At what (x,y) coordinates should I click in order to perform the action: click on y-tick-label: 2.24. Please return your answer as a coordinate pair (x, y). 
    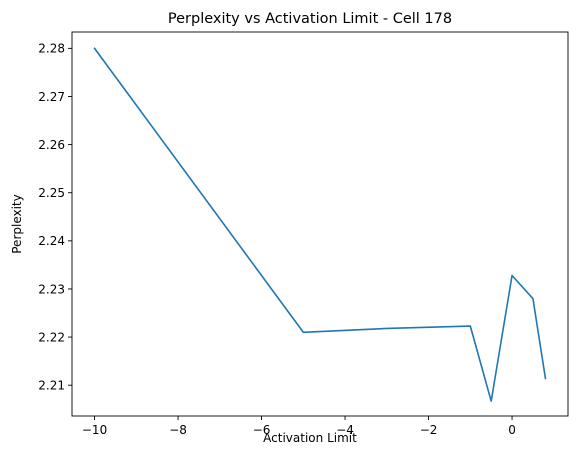
    Looking at the image, I should click on (51, 241).